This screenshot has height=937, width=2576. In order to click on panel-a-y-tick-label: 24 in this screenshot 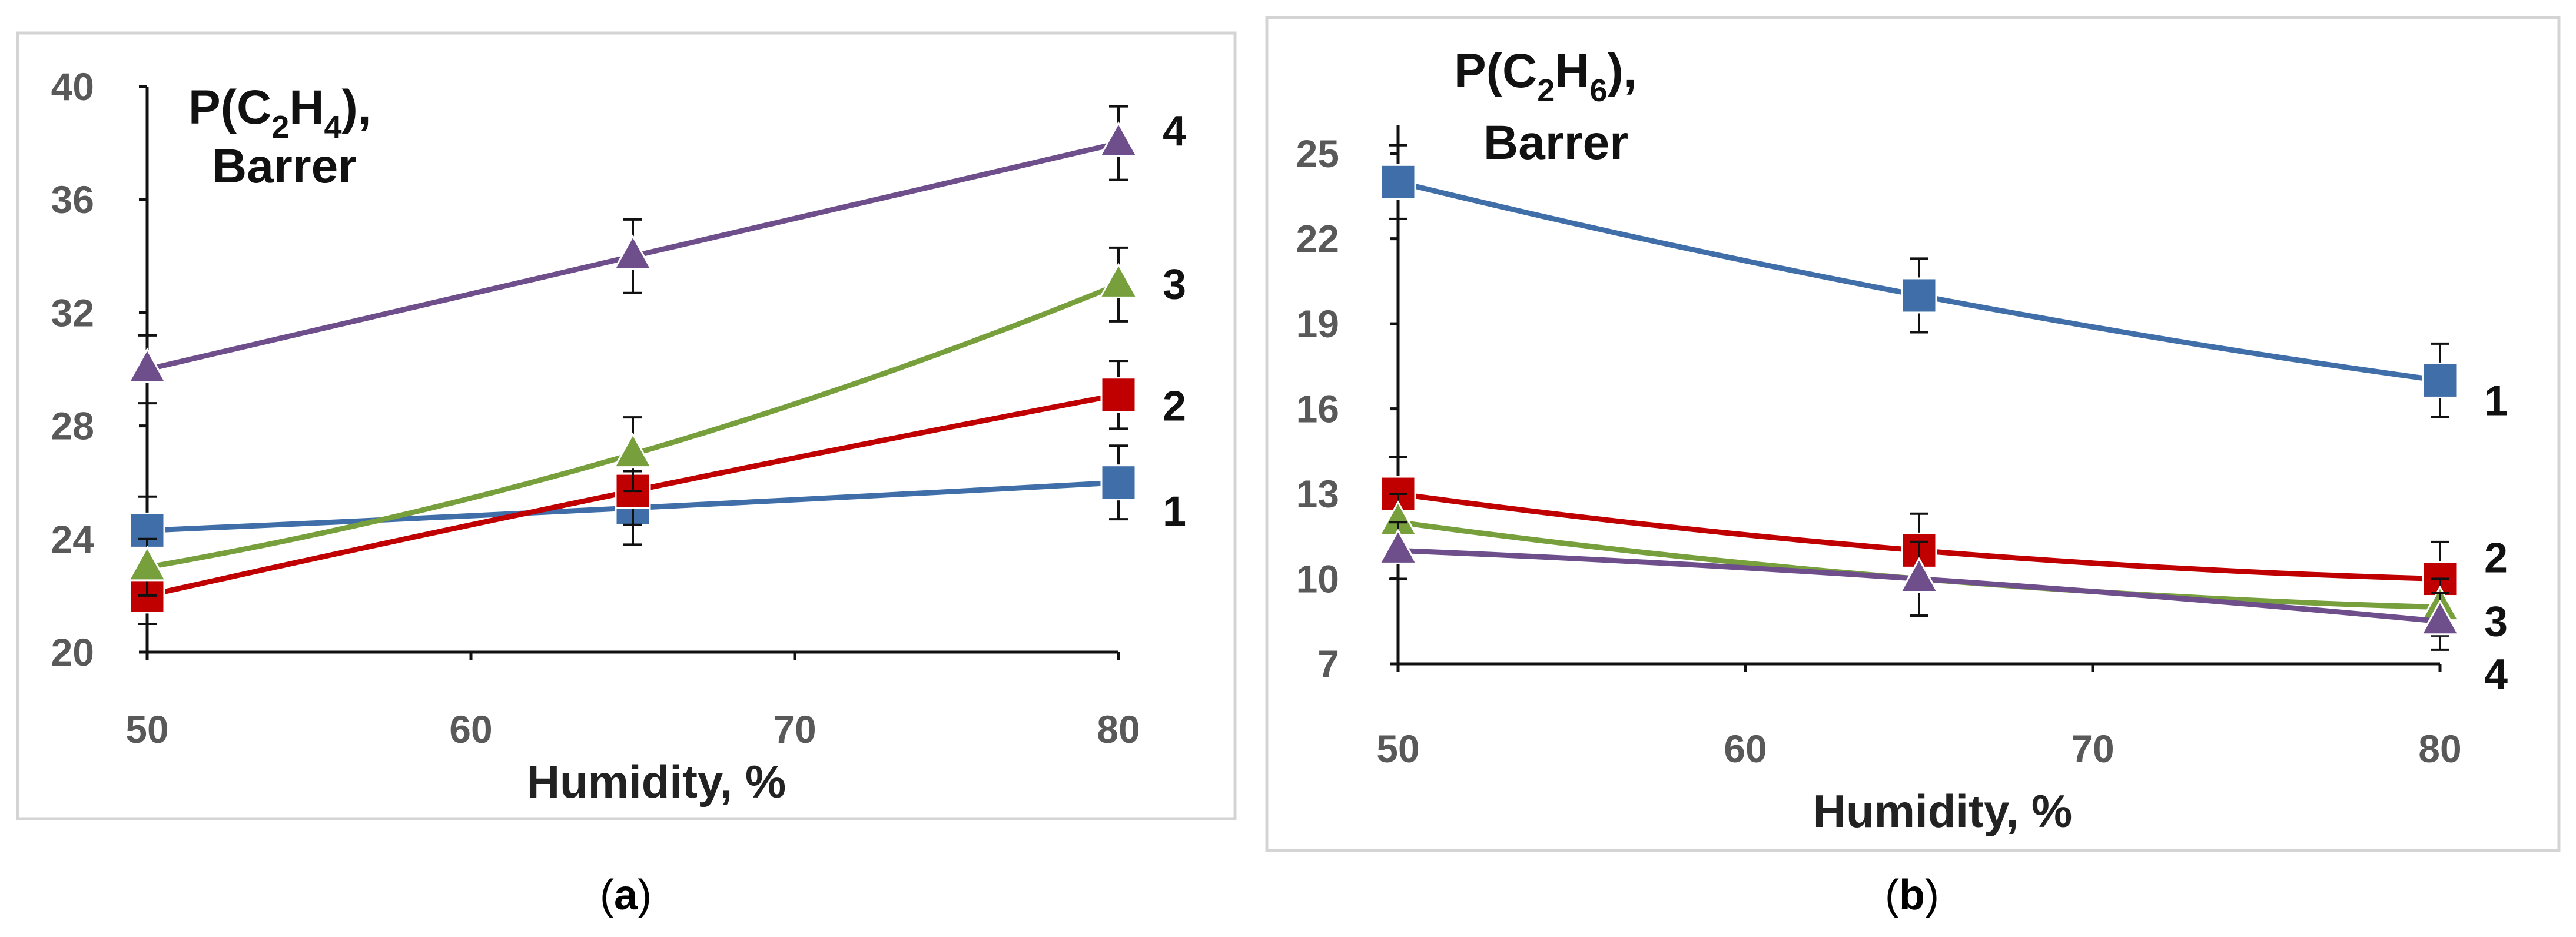, I will do `click(73, 539)`.